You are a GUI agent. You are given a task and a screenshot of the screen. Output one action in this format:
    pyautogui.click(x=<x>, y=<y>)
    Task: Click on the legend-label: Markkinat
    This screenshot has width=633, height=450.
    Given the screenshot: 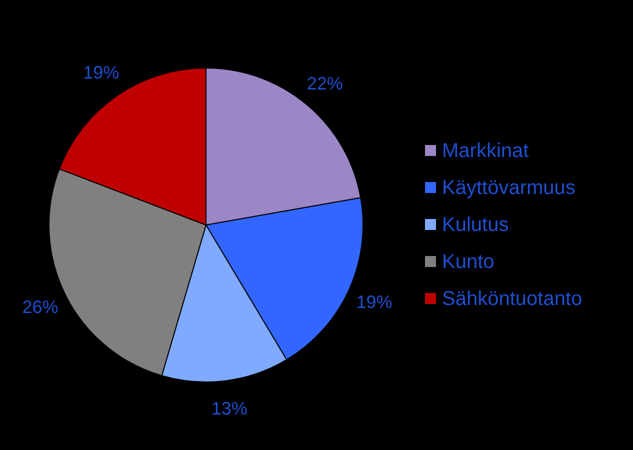 What is the action you would take?
    pyautogui.click(x=486, y=151)
    